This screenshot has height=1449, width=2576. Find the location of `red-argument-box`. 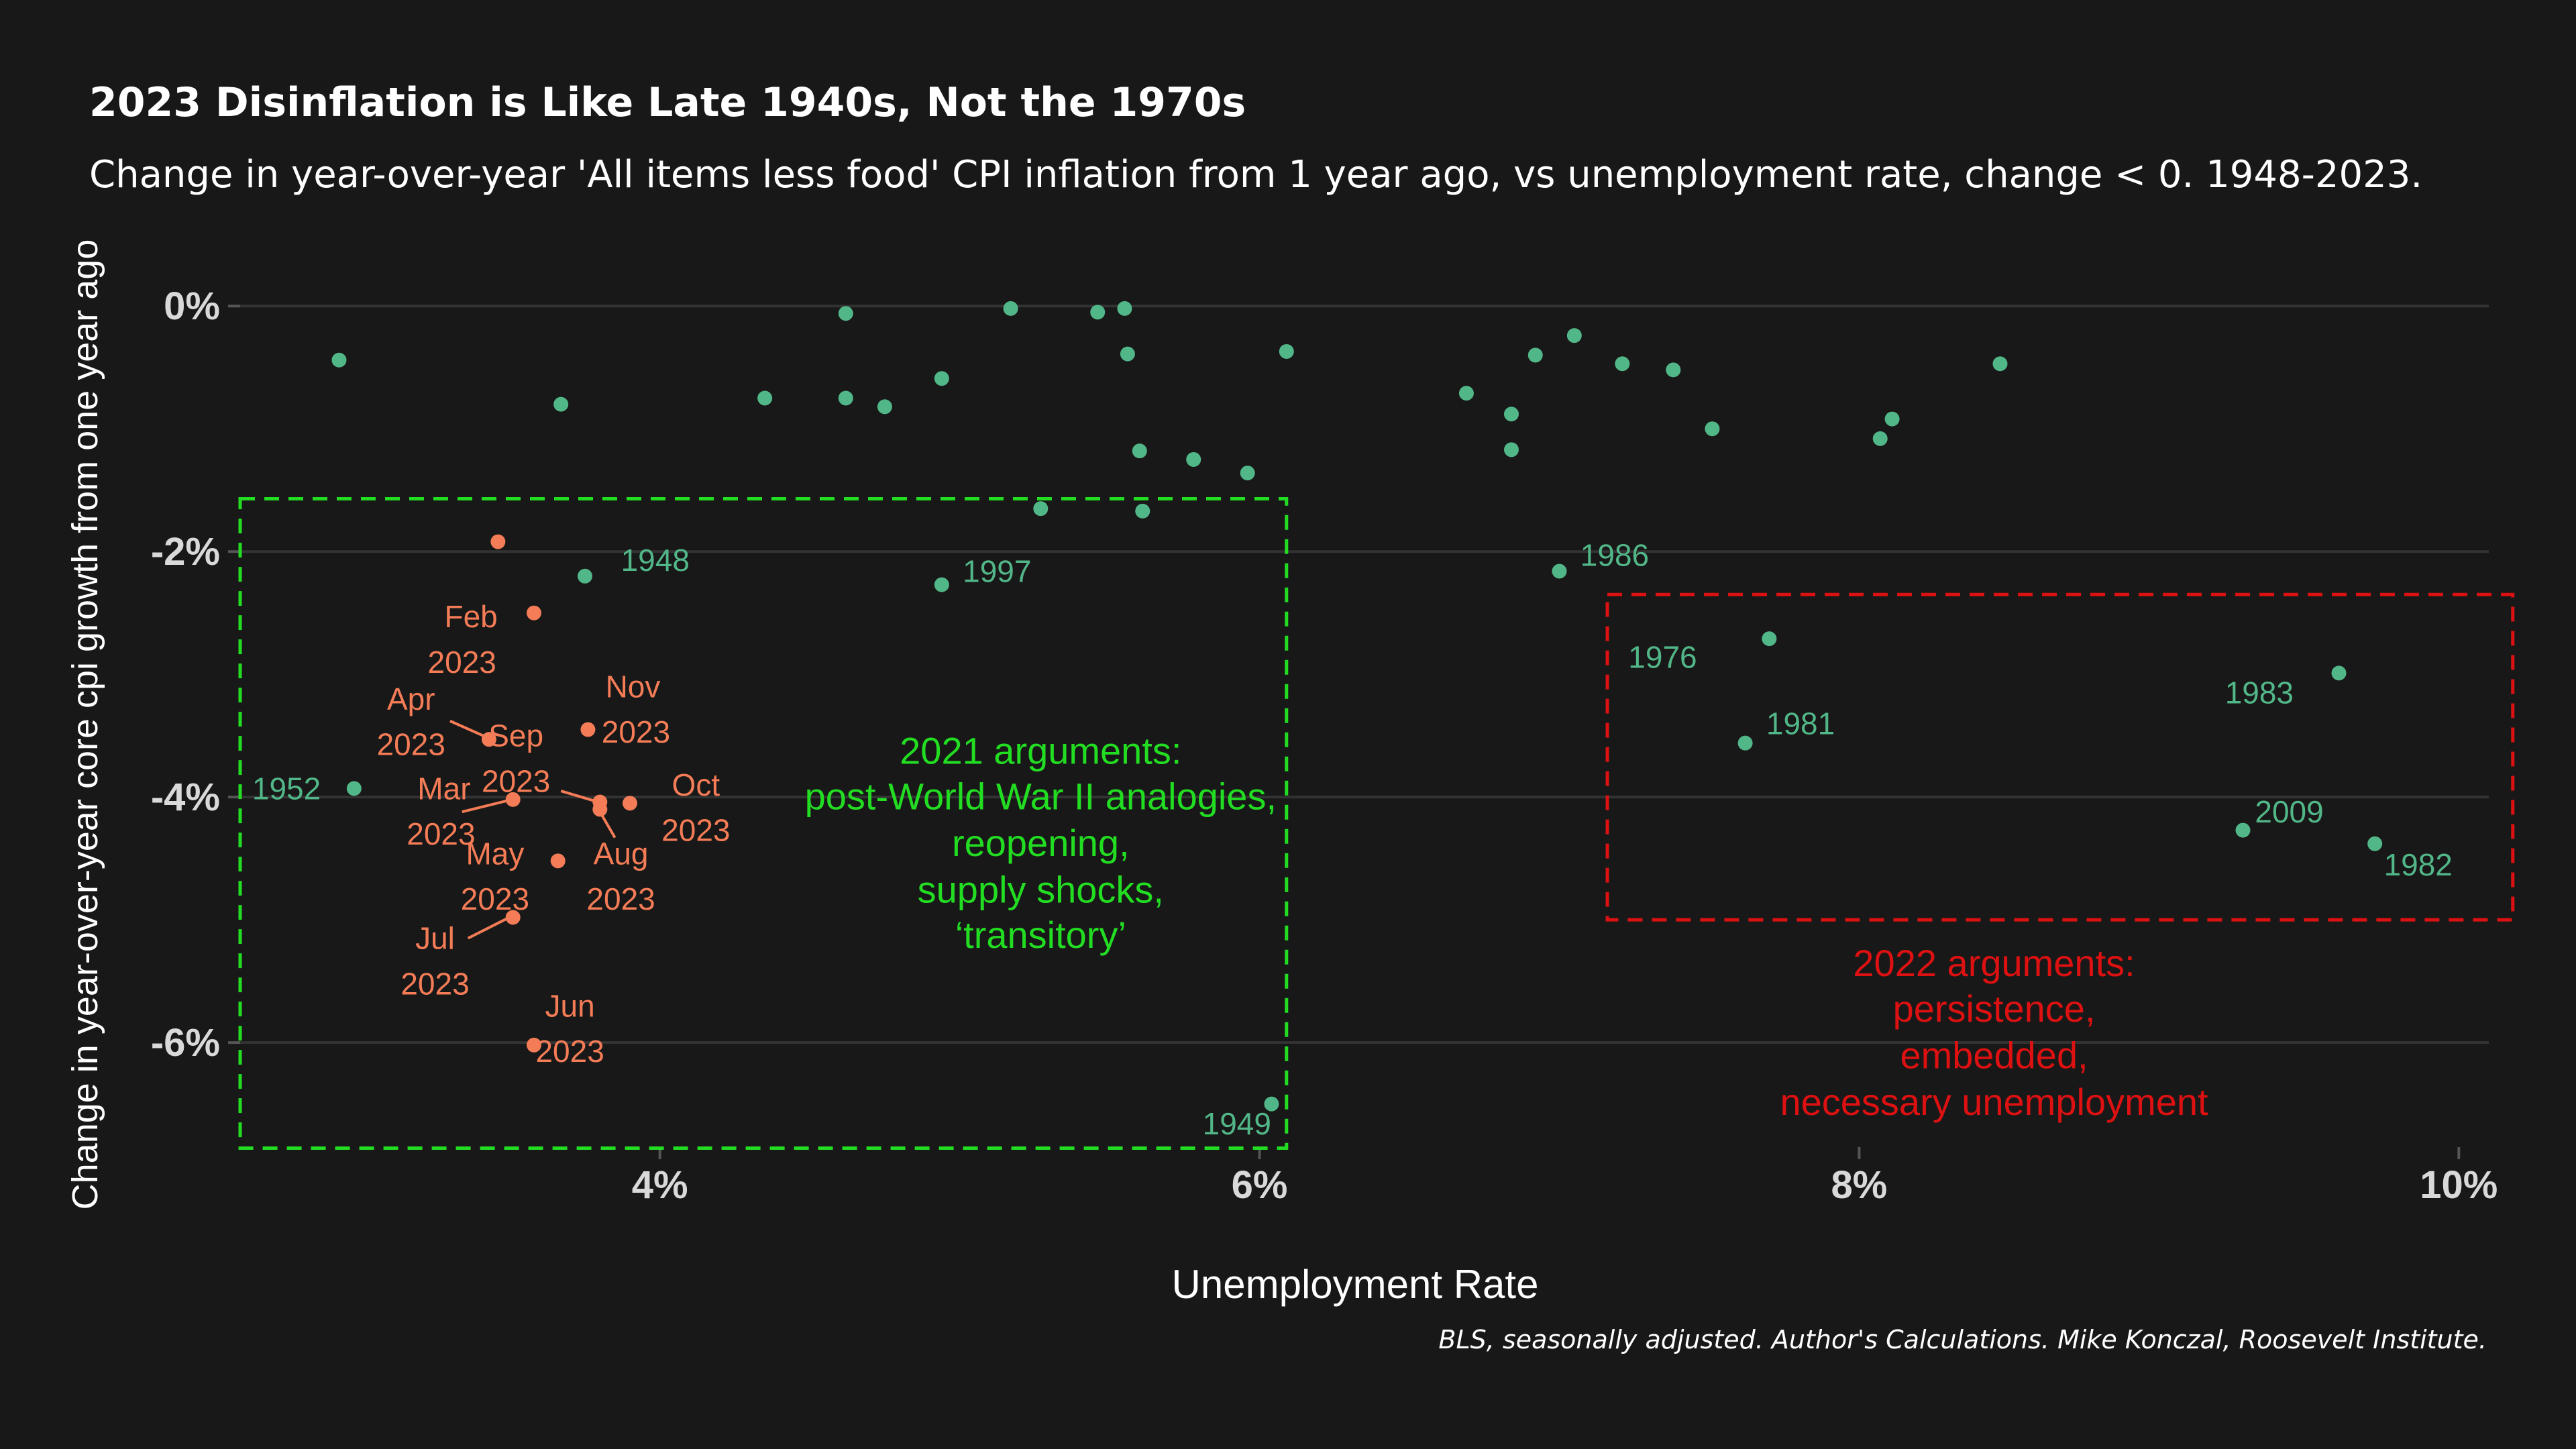

red-argument-box is located at coordinates (2060, 757).